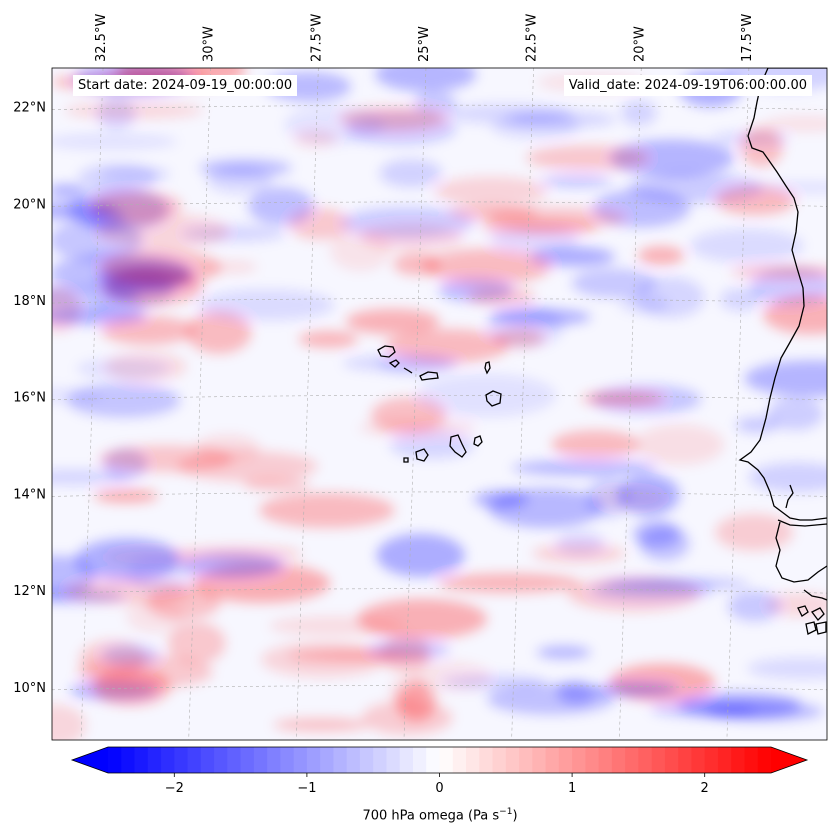 The height and width of the screenshot is (839, 837). I want to click on guinea-bissau-coast, so click(801, 552).